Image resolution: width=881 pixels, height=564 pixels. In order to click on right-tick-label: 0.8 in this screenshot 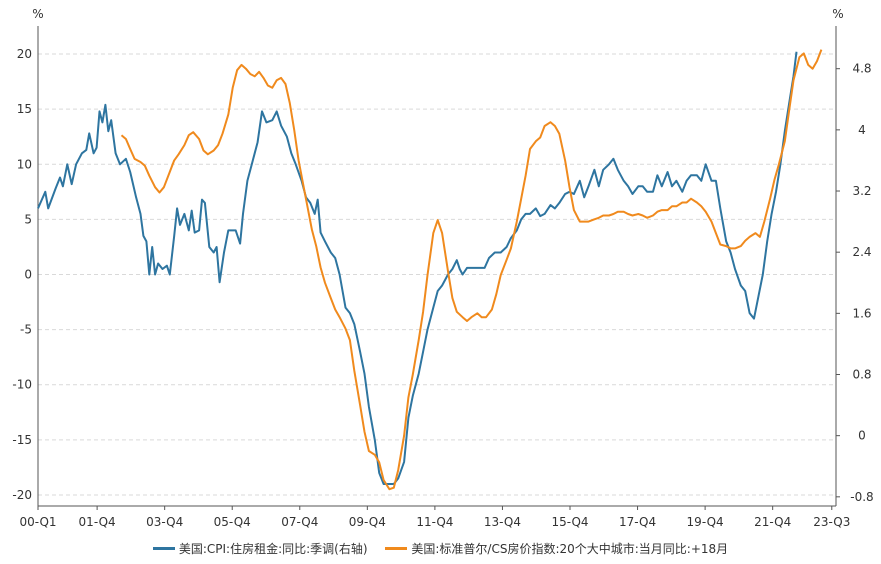, I will do `click(861, 375)`.